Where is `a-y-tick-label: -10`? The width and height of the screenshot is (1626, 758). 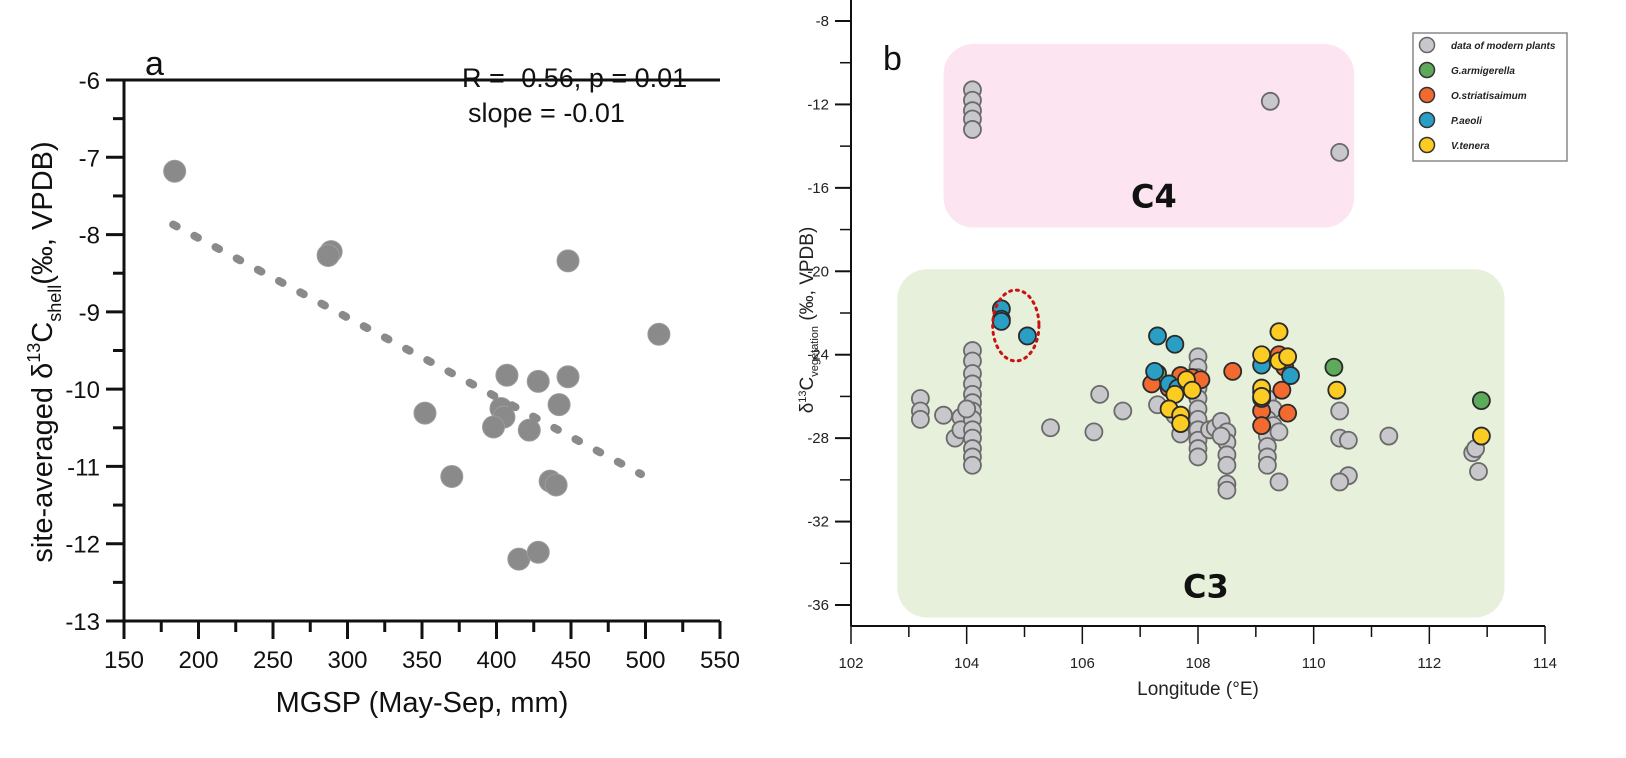
a-y-tick-label: -10 is located at coordinates (82, 390).